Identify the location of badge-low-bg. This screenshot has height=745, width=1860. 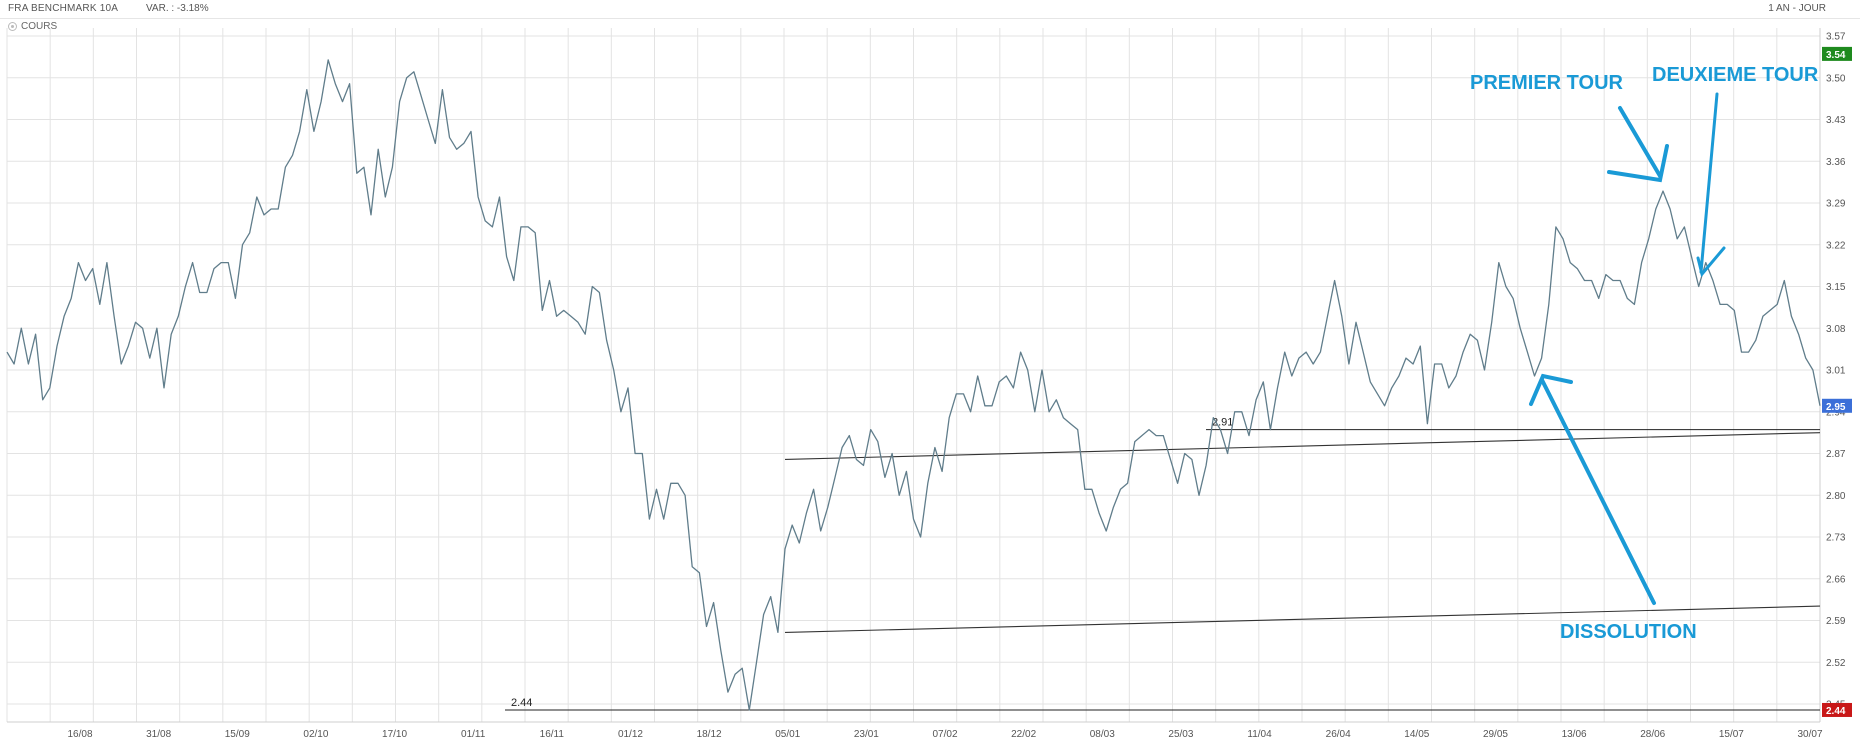
(1837, 709).